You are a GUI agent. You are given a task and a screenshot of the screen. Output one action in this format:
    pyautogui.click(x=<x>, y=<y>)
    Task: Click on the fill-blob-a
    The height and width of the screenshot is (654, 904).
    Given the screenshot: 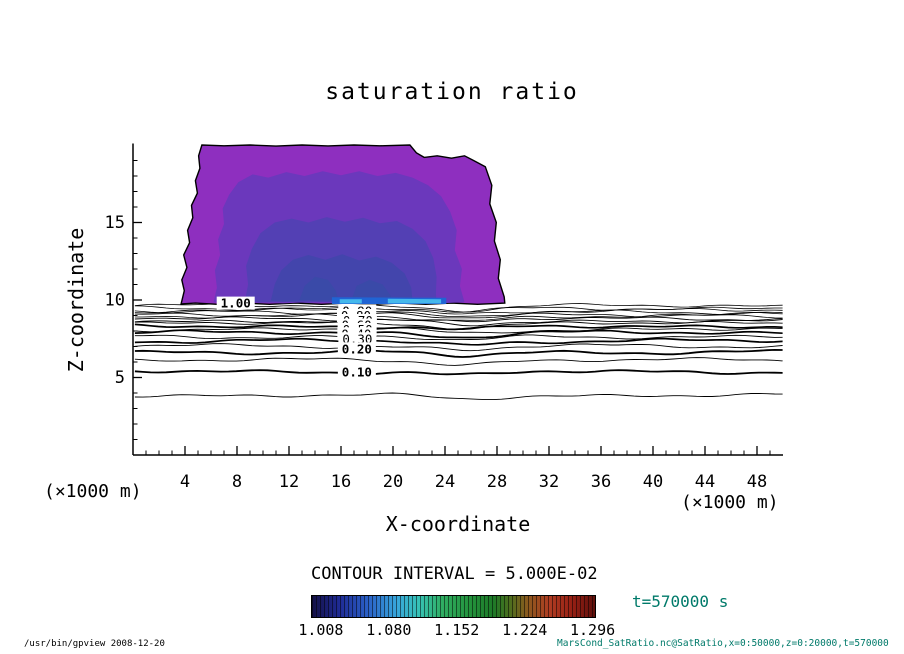 What is the action you would take?
    pyautogui.click(x=319, y=288)
    